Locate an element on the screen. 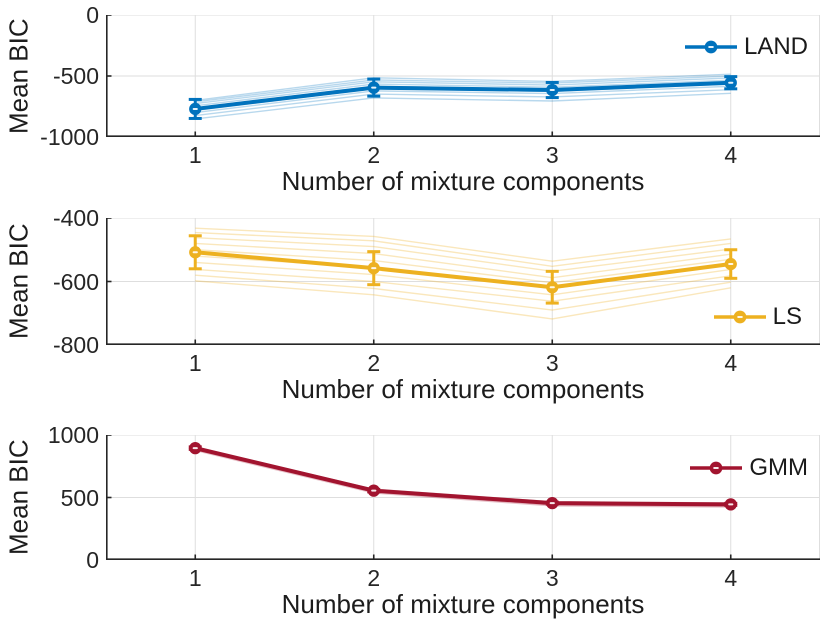 This screenshot has height=626, width=830. ls-line-marker-icon is located at coordinates (739, 317).